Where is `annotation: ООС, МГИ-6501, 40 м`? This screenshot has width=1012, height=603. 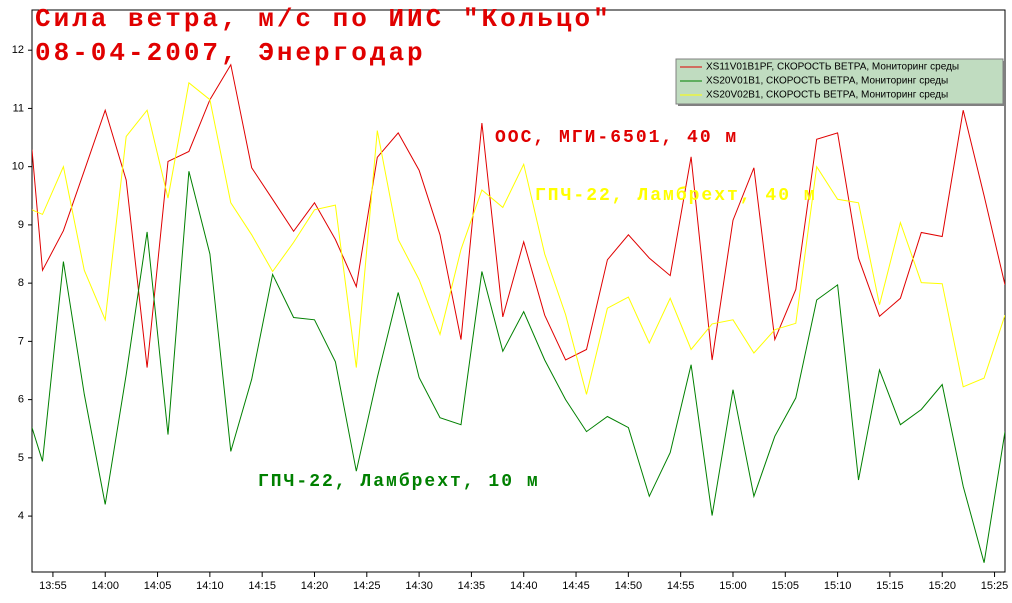 annotation: ООС, МГИ-6501, 40 м is located at coordinates (616, 138).